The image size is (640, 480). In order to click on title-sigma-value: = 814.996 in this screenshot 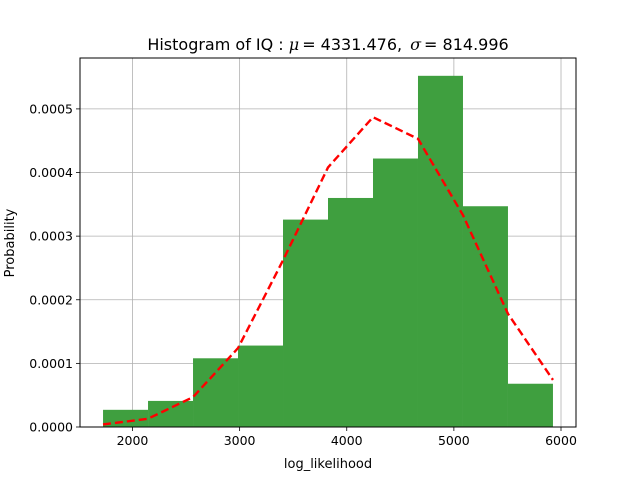, I will do `click(466, 44)`.